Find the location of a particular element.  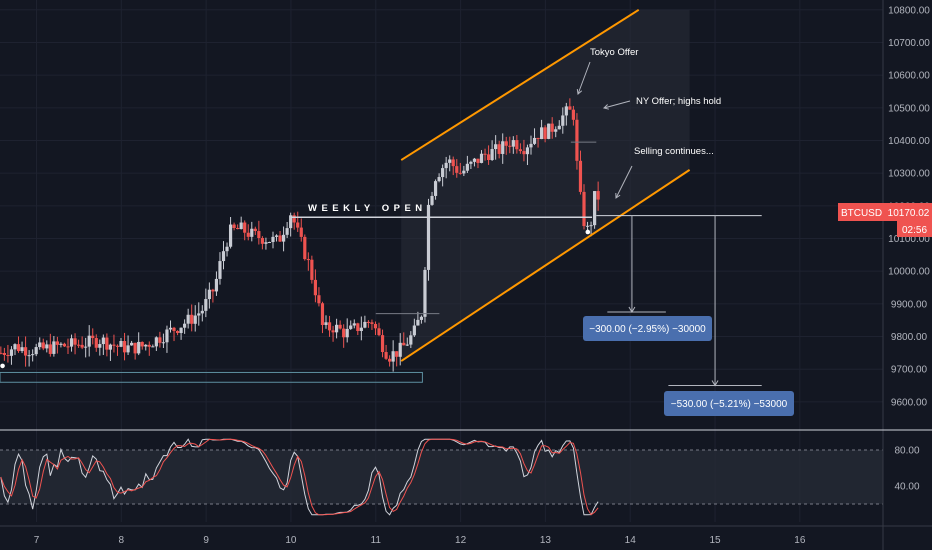

price-tick-label: 10800.00 is located at coordinates (909, 10).